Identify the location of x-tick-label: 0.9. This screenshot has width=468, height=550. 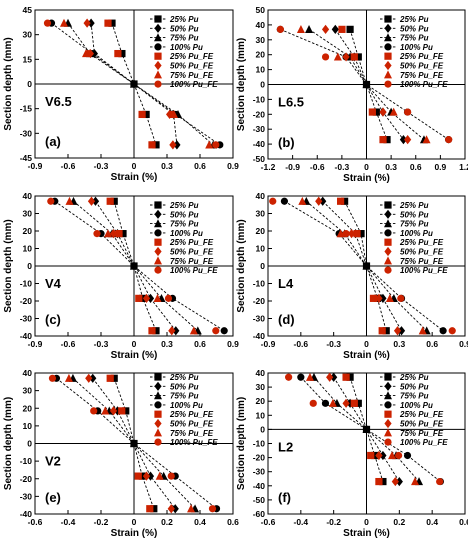
(440, 167).